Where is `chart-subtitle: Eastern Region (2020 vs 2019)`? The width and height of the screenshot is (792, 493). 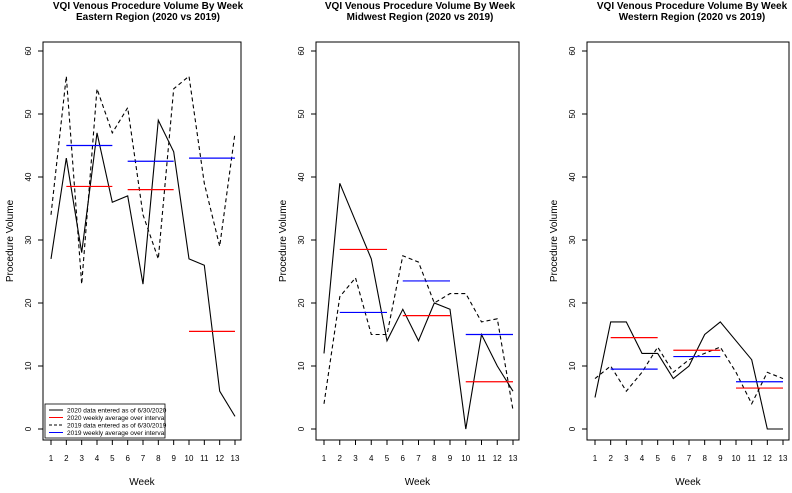 chart-subtitle: Eastern Region (2020 vs 2019) is located at coordinates (148, 17).